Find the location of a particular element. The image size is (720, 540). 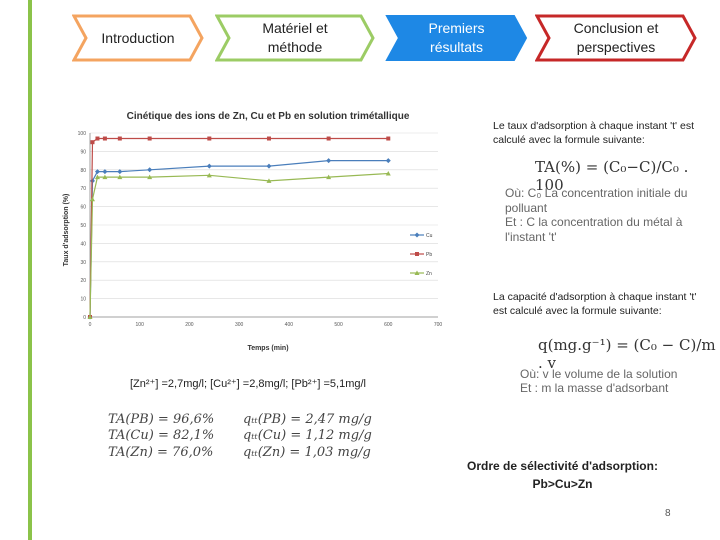

ta-result-zn: TA(Zn) = 76,0% is located at coordinates (161, 452).